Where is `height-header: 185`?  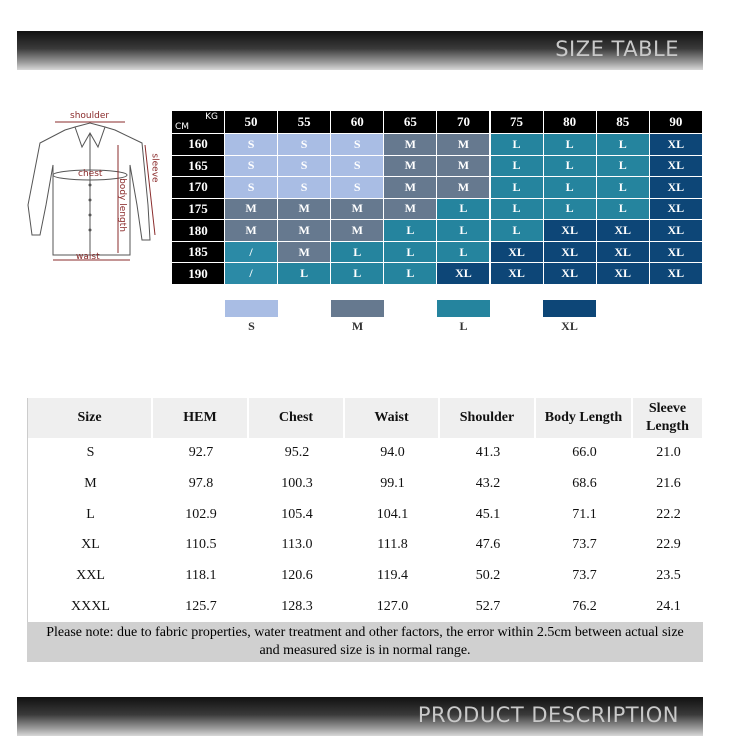
height-header: 185 is located at coordinates (198, 252).